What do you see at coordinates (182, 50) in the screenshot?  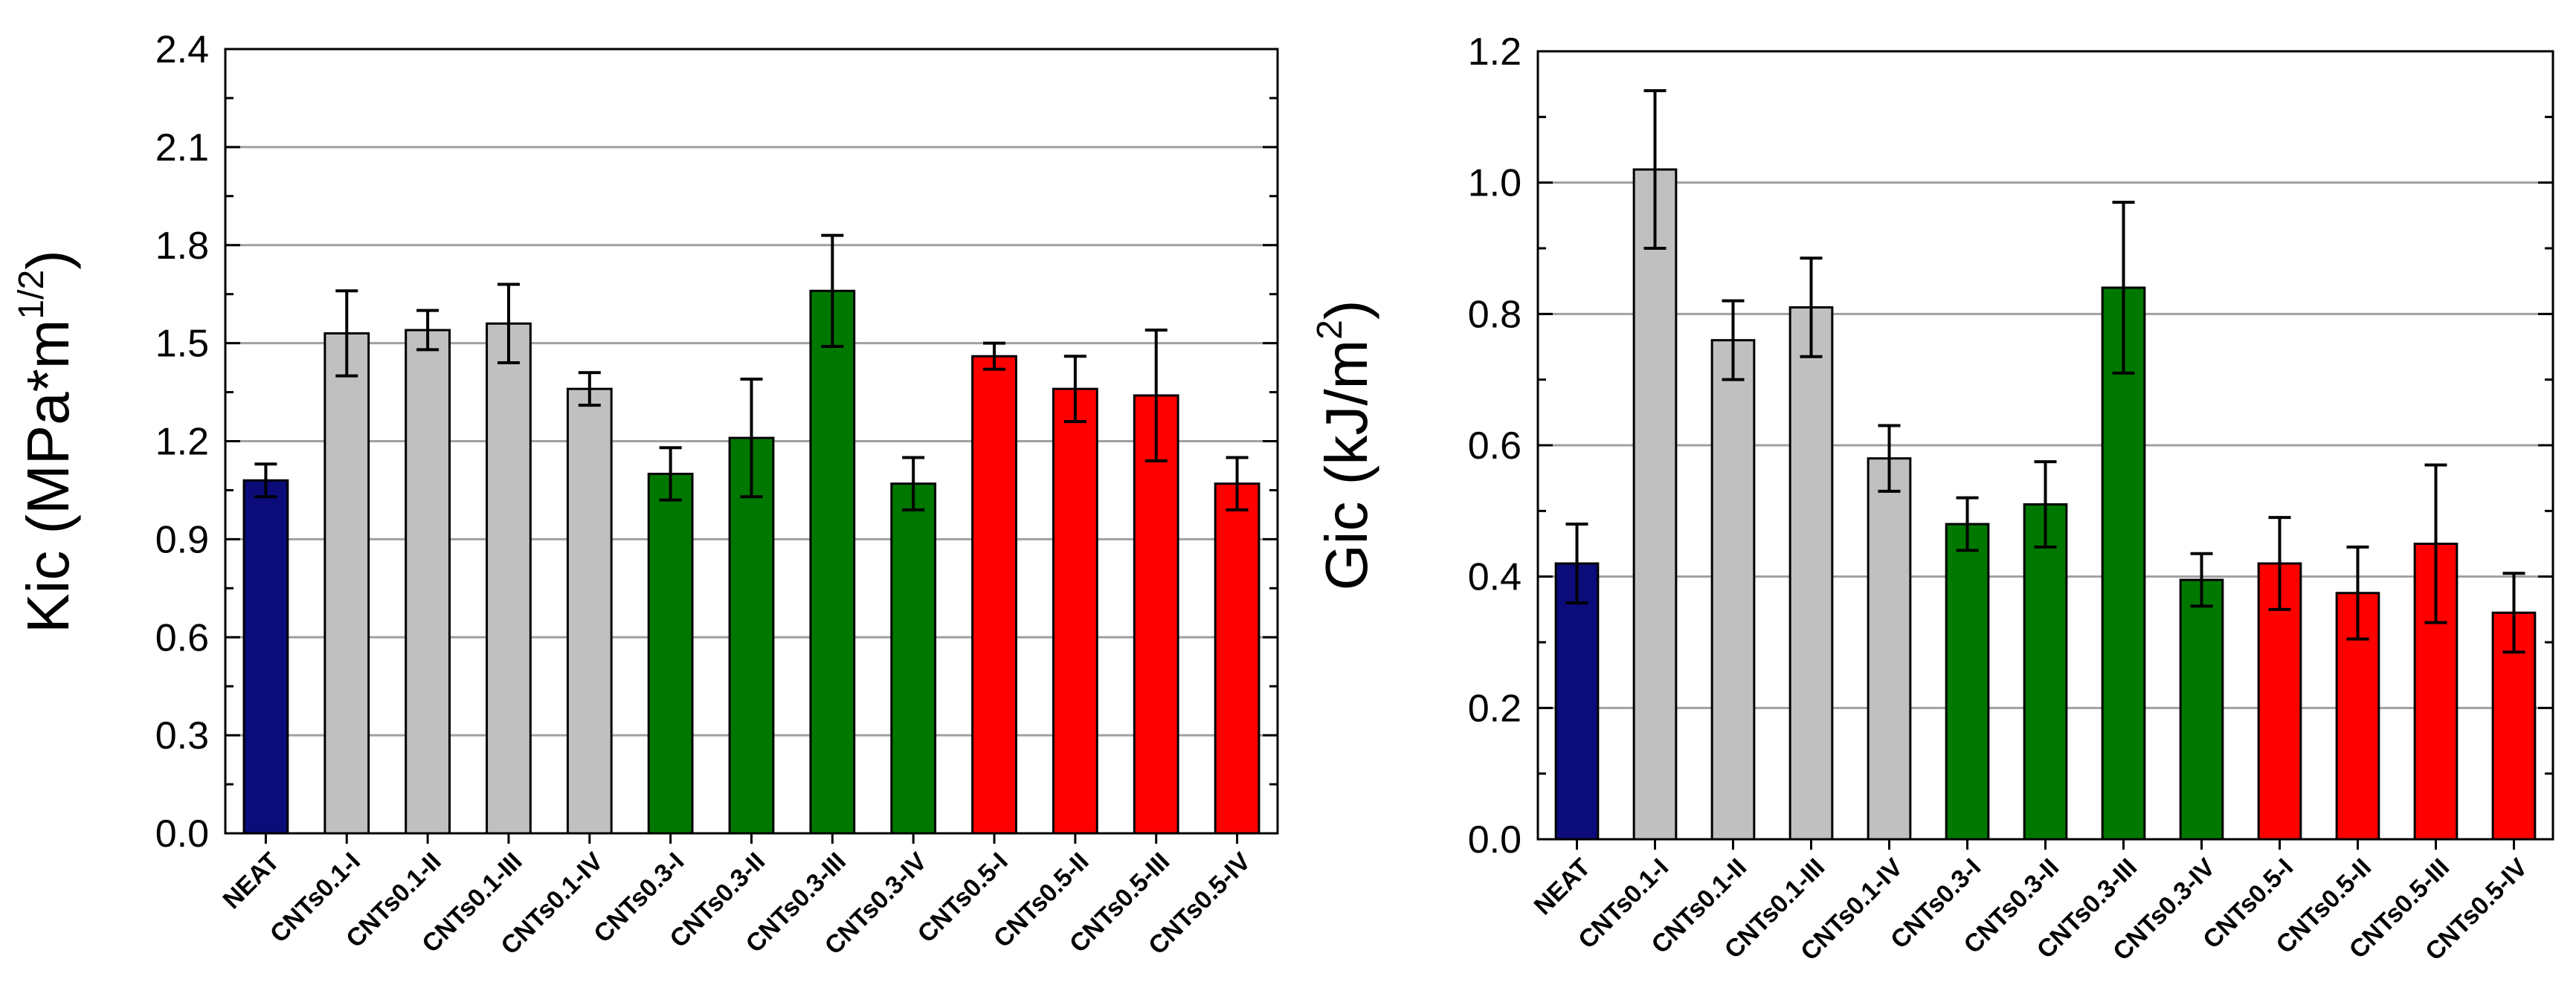 I see `y-tick-label: 2.4` at bounding box center [182, 50].